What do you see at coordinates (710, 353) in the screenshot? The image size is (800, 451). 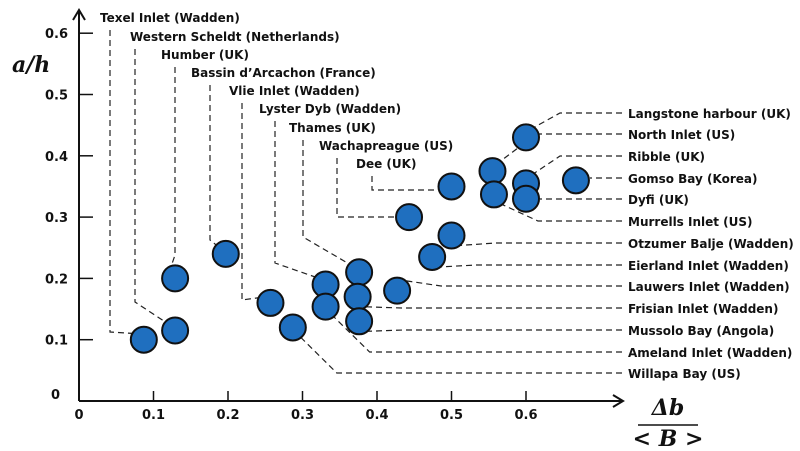 I see `point-label: Ameland Inlet (Wadden)` at bounding box center [710, 353].